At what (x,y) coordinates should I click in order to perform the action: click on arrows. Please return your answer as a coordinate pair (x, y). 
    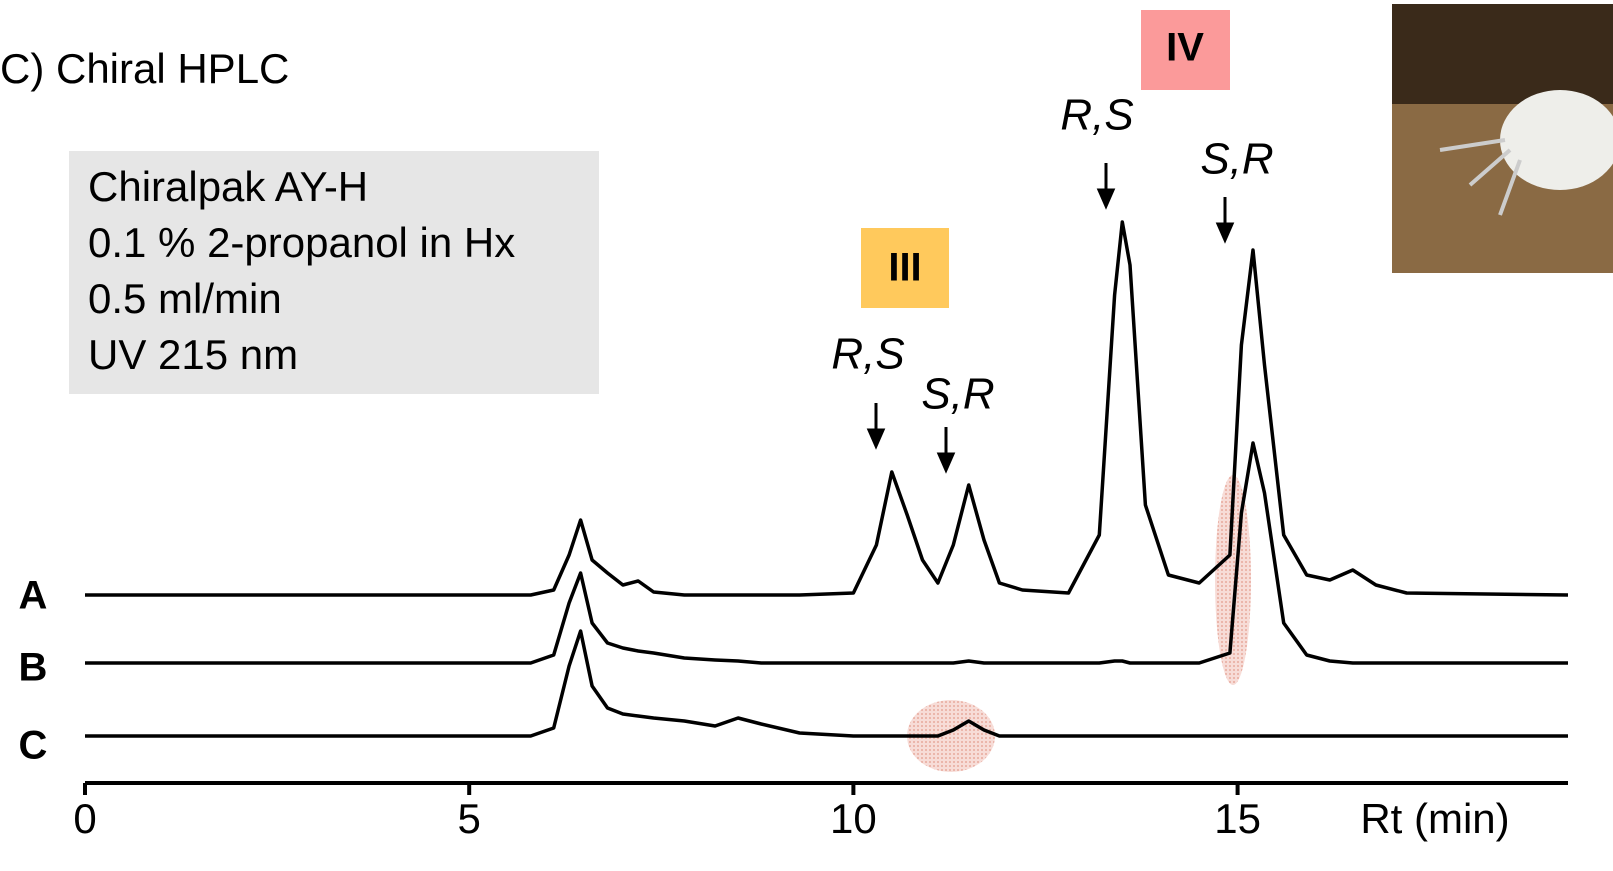
    Looking at the image, I should click on (1050, 318).